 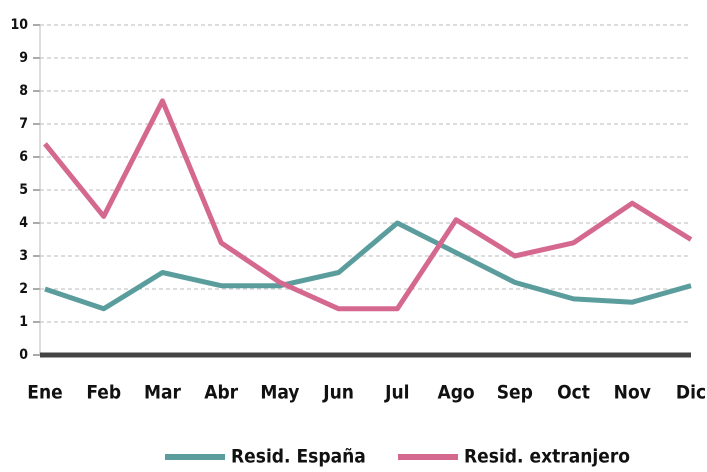 What do you see at coordinates (23, 289) in the screenshot?
I see `y-tick-label: 2` at bounding box center [23, 289].